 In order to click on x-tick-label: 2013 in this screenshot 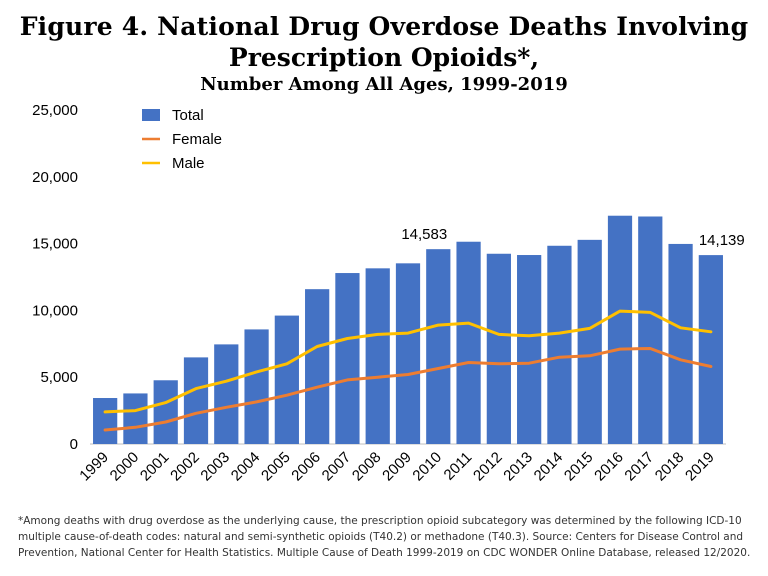, I will do `click(518, 467)`.